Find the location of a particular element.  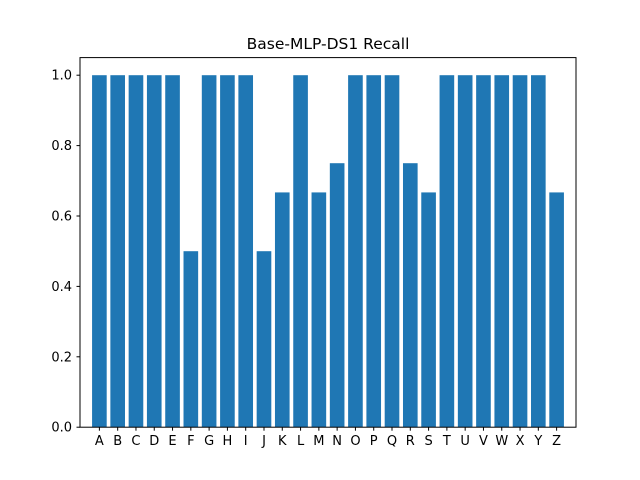

bar-k is located at coordinates (282, 310).